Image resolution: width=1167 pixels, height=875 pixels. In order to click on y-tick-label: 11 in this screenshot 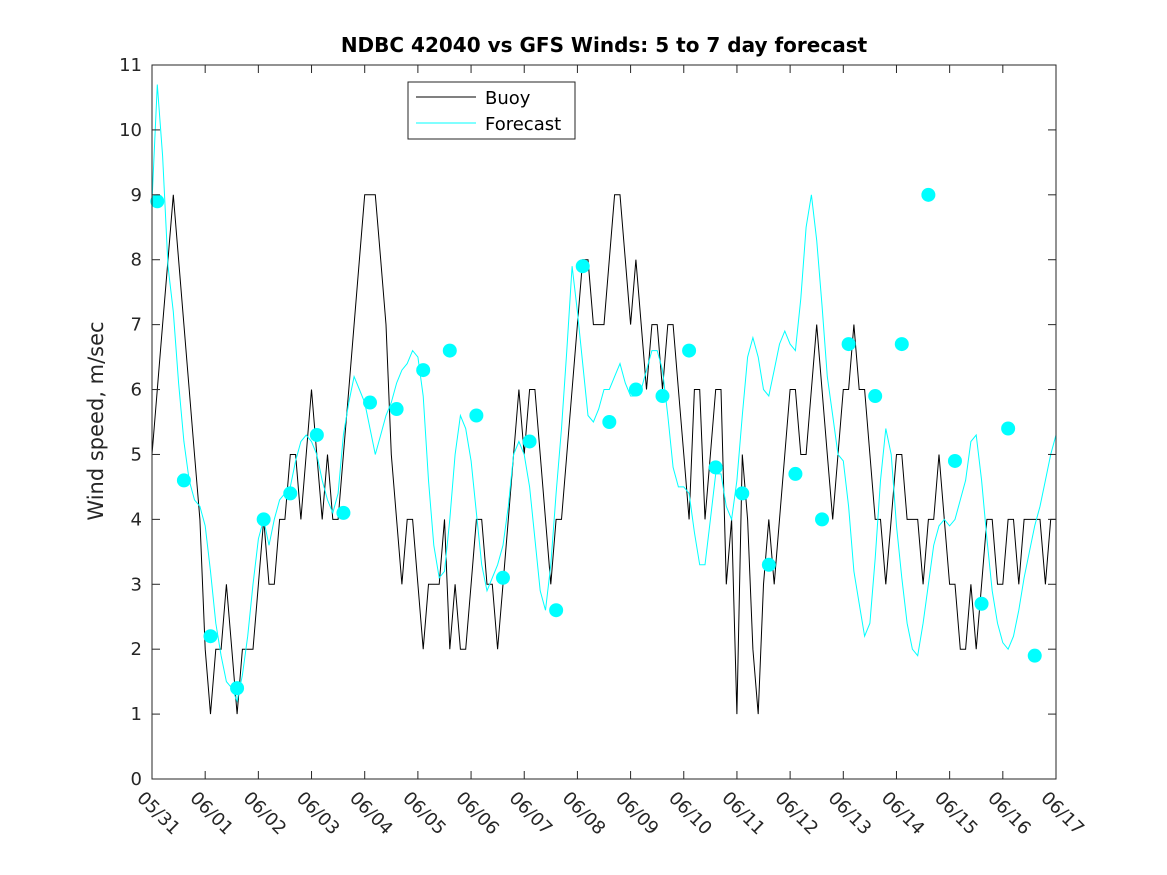, I will do `click(130, 65)`.